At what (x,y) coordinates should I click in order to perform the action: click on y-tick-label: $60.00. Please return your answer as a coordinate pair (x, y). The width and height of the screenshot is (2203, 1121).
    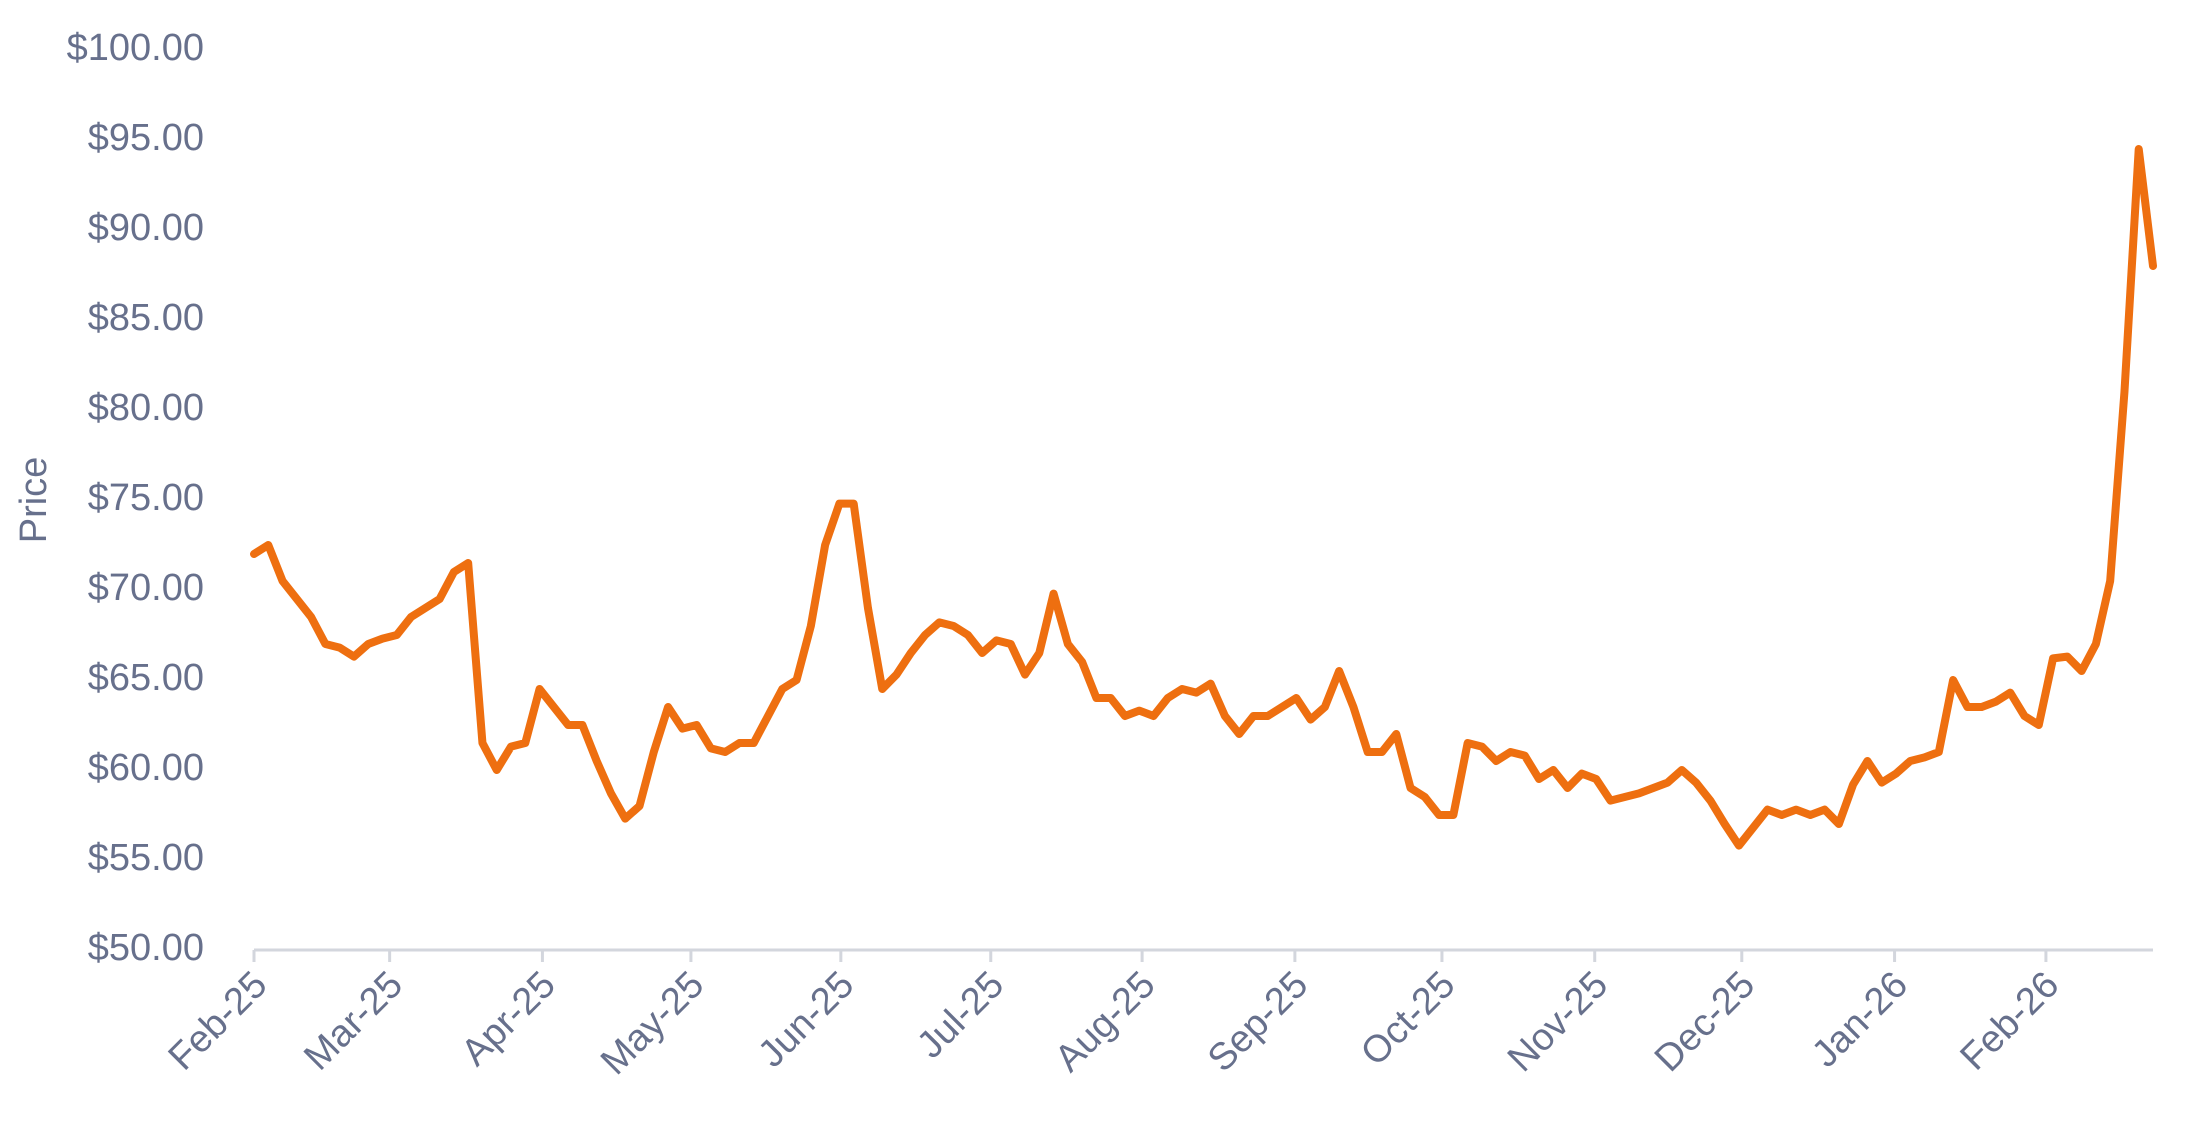
    Looking at the image, I should click on (146, 768).